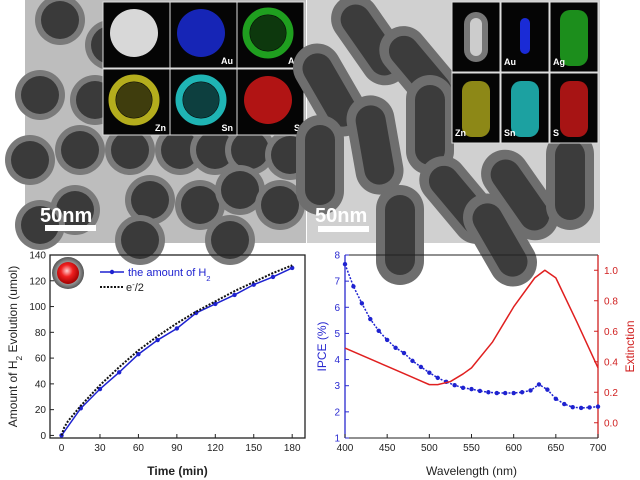 Image resolution: width=640 pixels, height=480 pixels. I want to click on x-tick-label: 650, so click(555, 448).